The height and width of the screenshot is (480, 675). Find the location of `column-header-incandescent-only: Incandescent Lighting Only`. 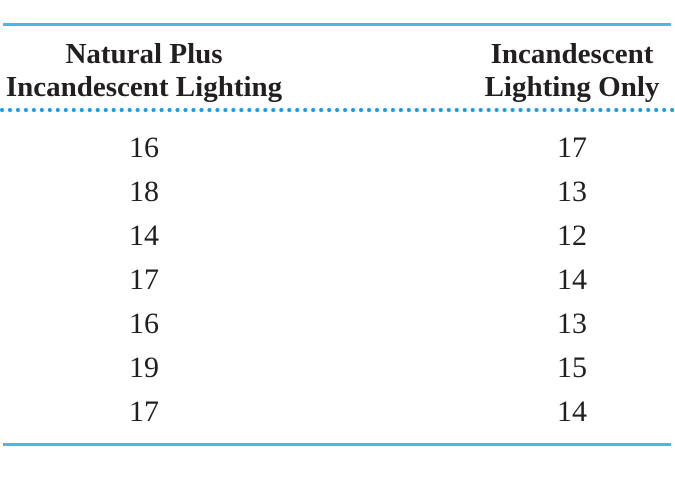

column-header-incandescent-only: Incandescent Lighting Only is located at coordinates (572, 71).